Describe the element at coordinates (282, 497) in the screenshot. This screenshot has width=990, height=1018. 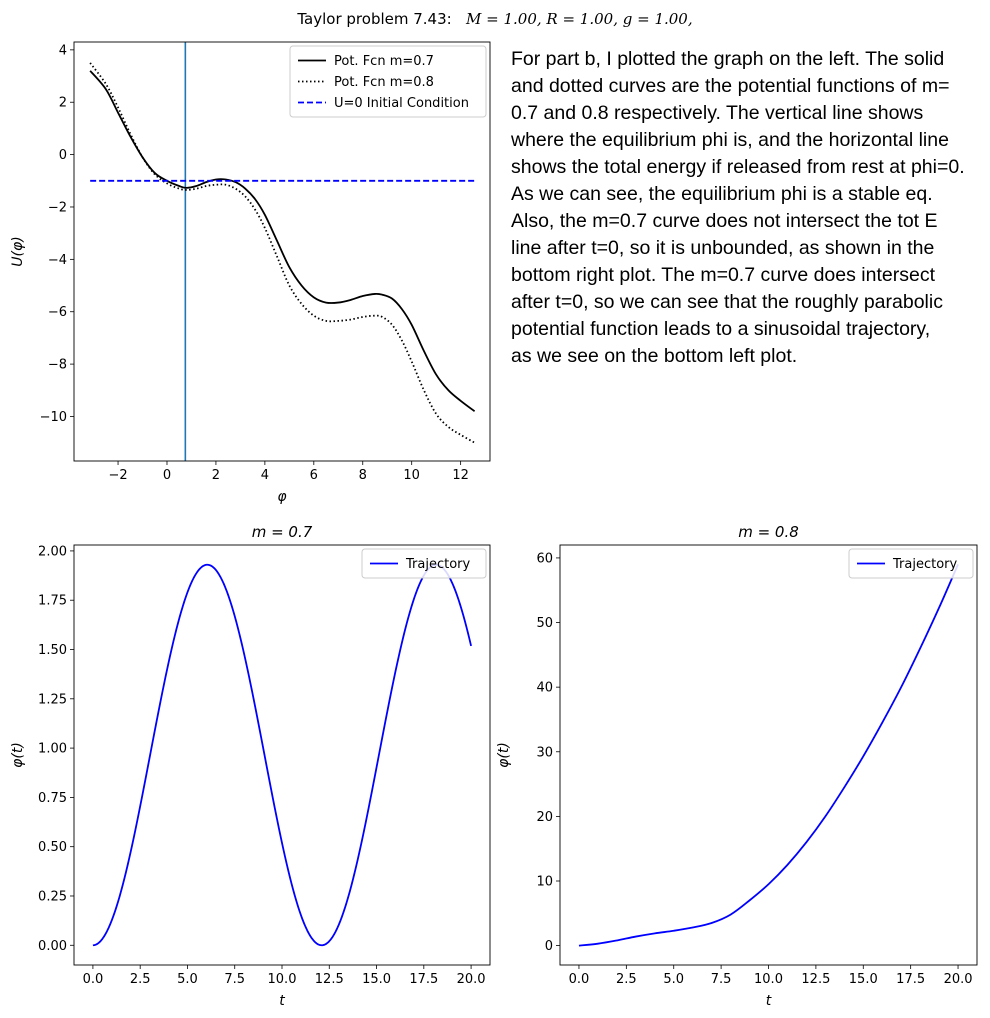
I see `x-axis-label: φ` at that location.